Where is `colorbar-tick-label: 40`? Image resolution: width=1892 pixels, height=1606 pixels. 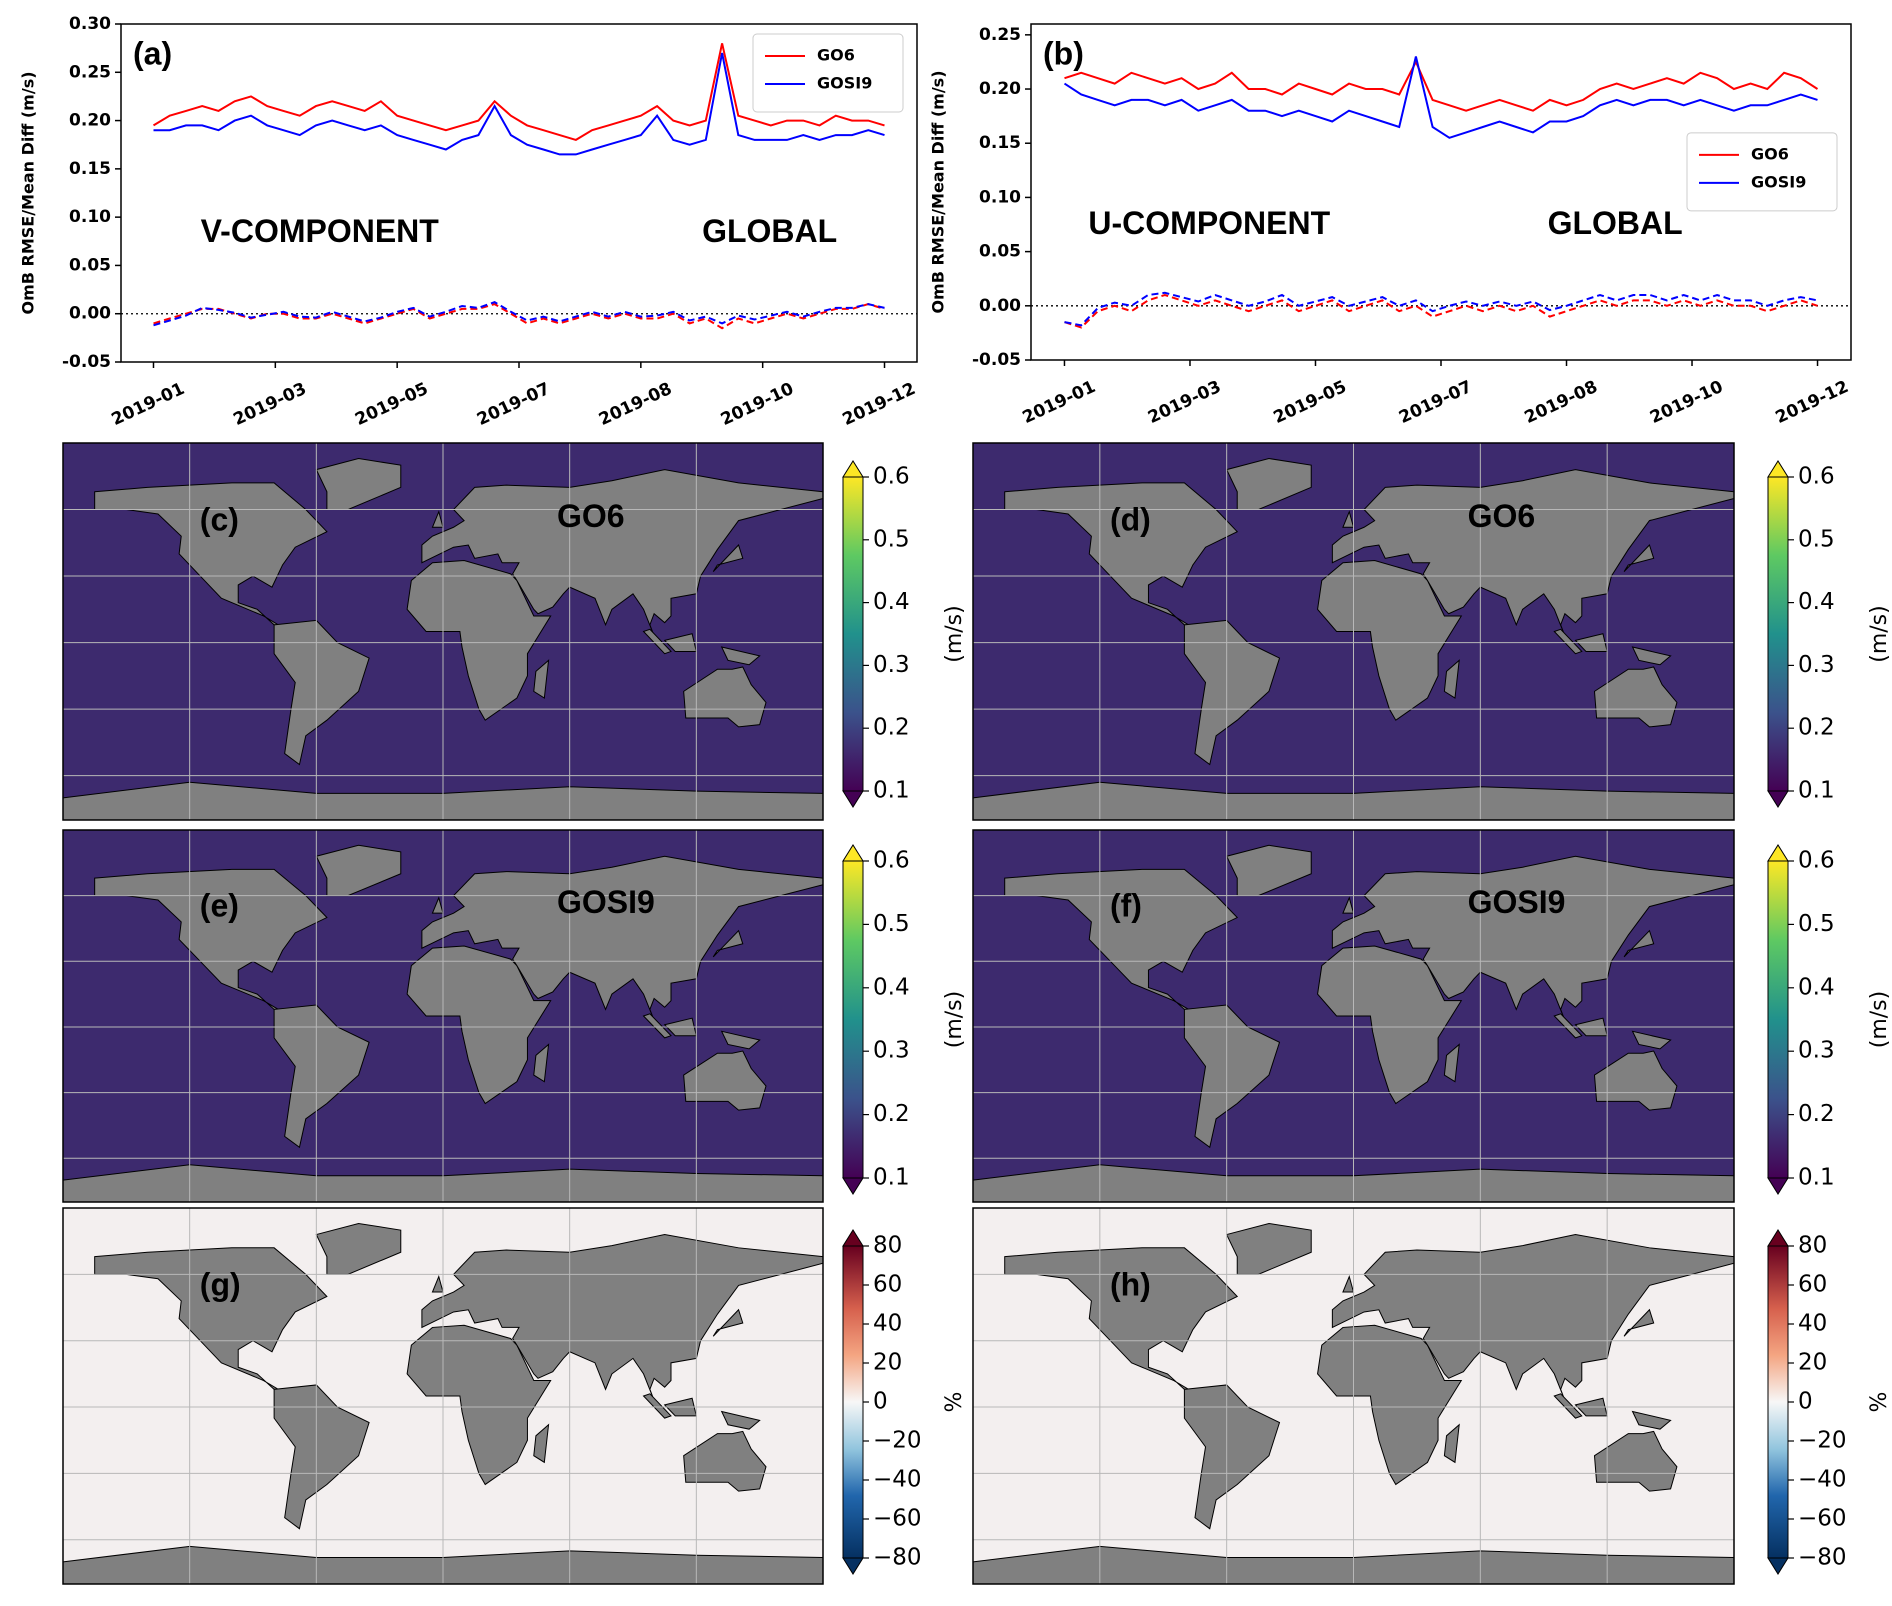
colorbar-tick-label: 40 is located at coordinates (1812, 1324).